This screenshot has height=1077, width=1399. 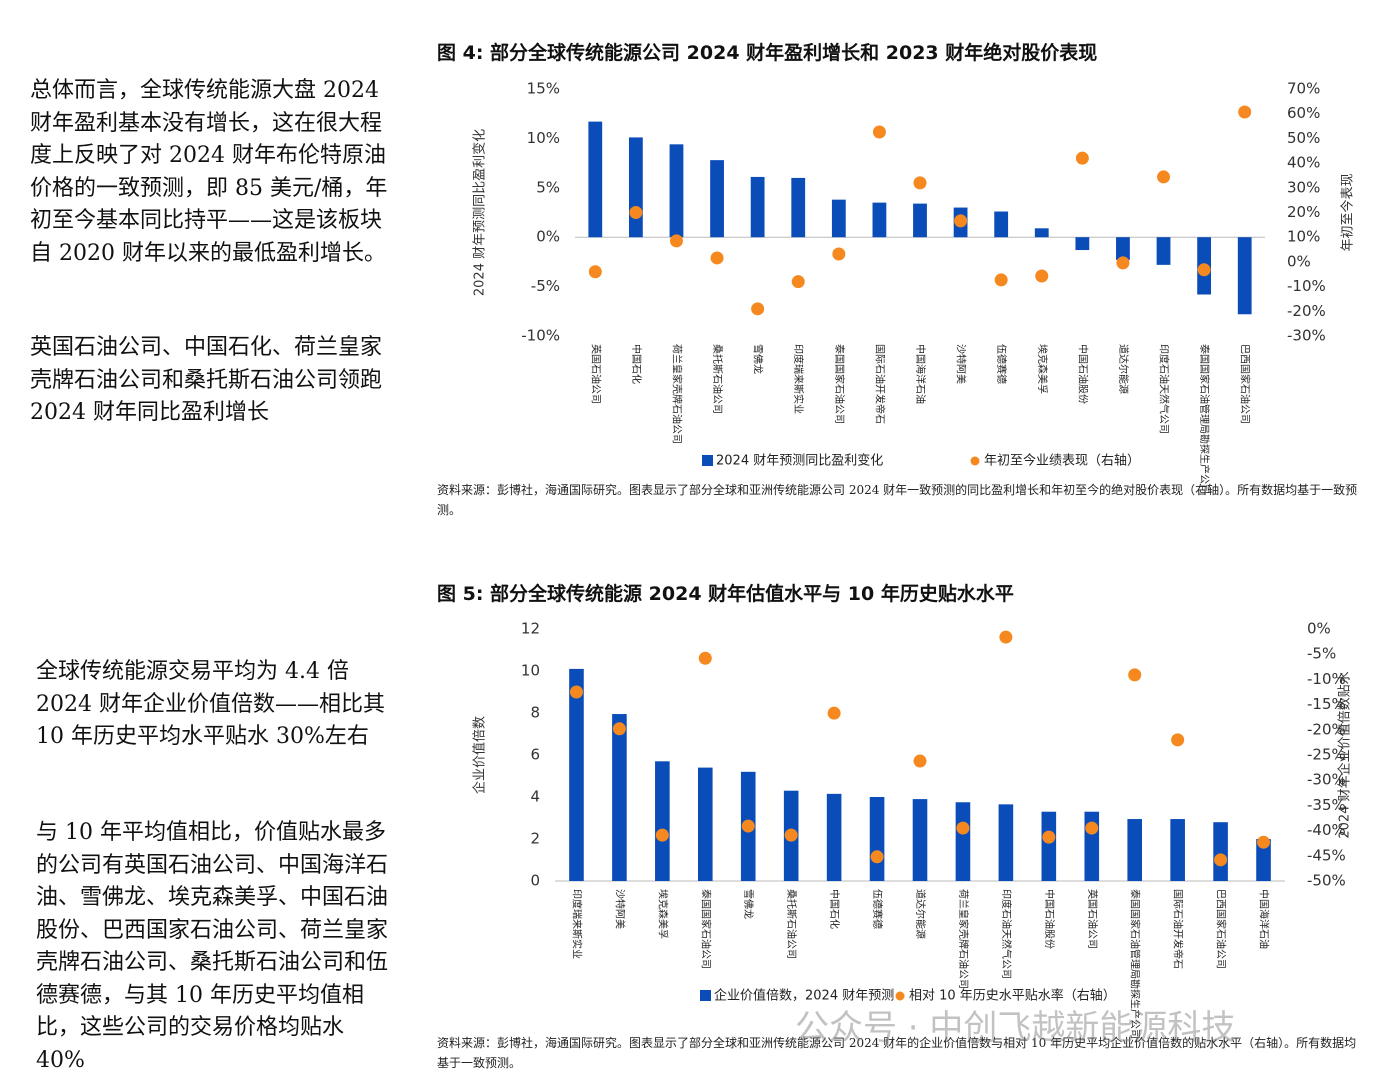 What do you see at coordinates (1015, 1028) in the screenshot?
I see `watermark: 公众号 · 中创飞越新能源科技` at bounding box center [1015, 1028].